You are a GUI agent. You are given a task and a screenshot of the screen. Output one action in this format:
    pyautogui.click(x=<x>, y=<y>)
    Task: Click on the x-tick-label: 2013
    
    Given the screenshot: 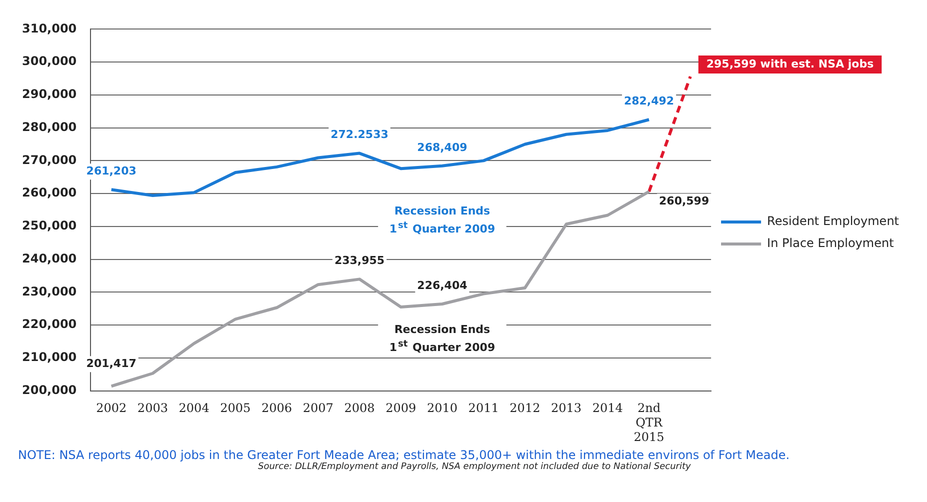 What is the action you would take?
    pyautogui.click(x=566, y=408)
    